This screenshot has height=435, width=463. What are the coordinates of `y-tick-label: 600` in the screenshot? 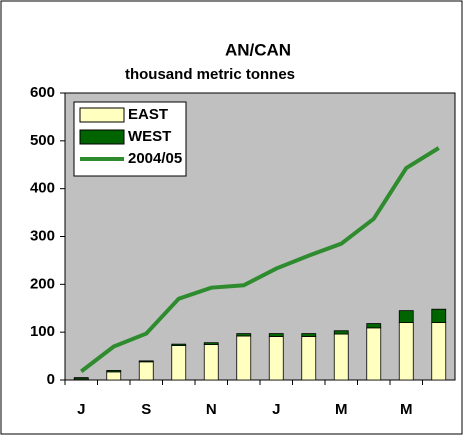 It's located at (42, 92).